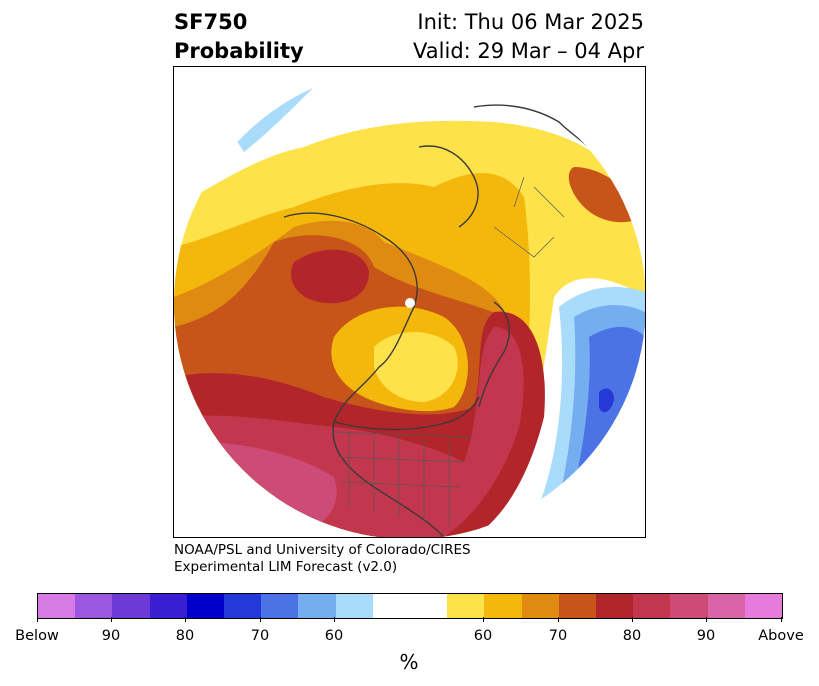  What do you see at coordinates (239, 51) in the screenshot?
I see `product-name: Probability` at bounding box center [239, 51].